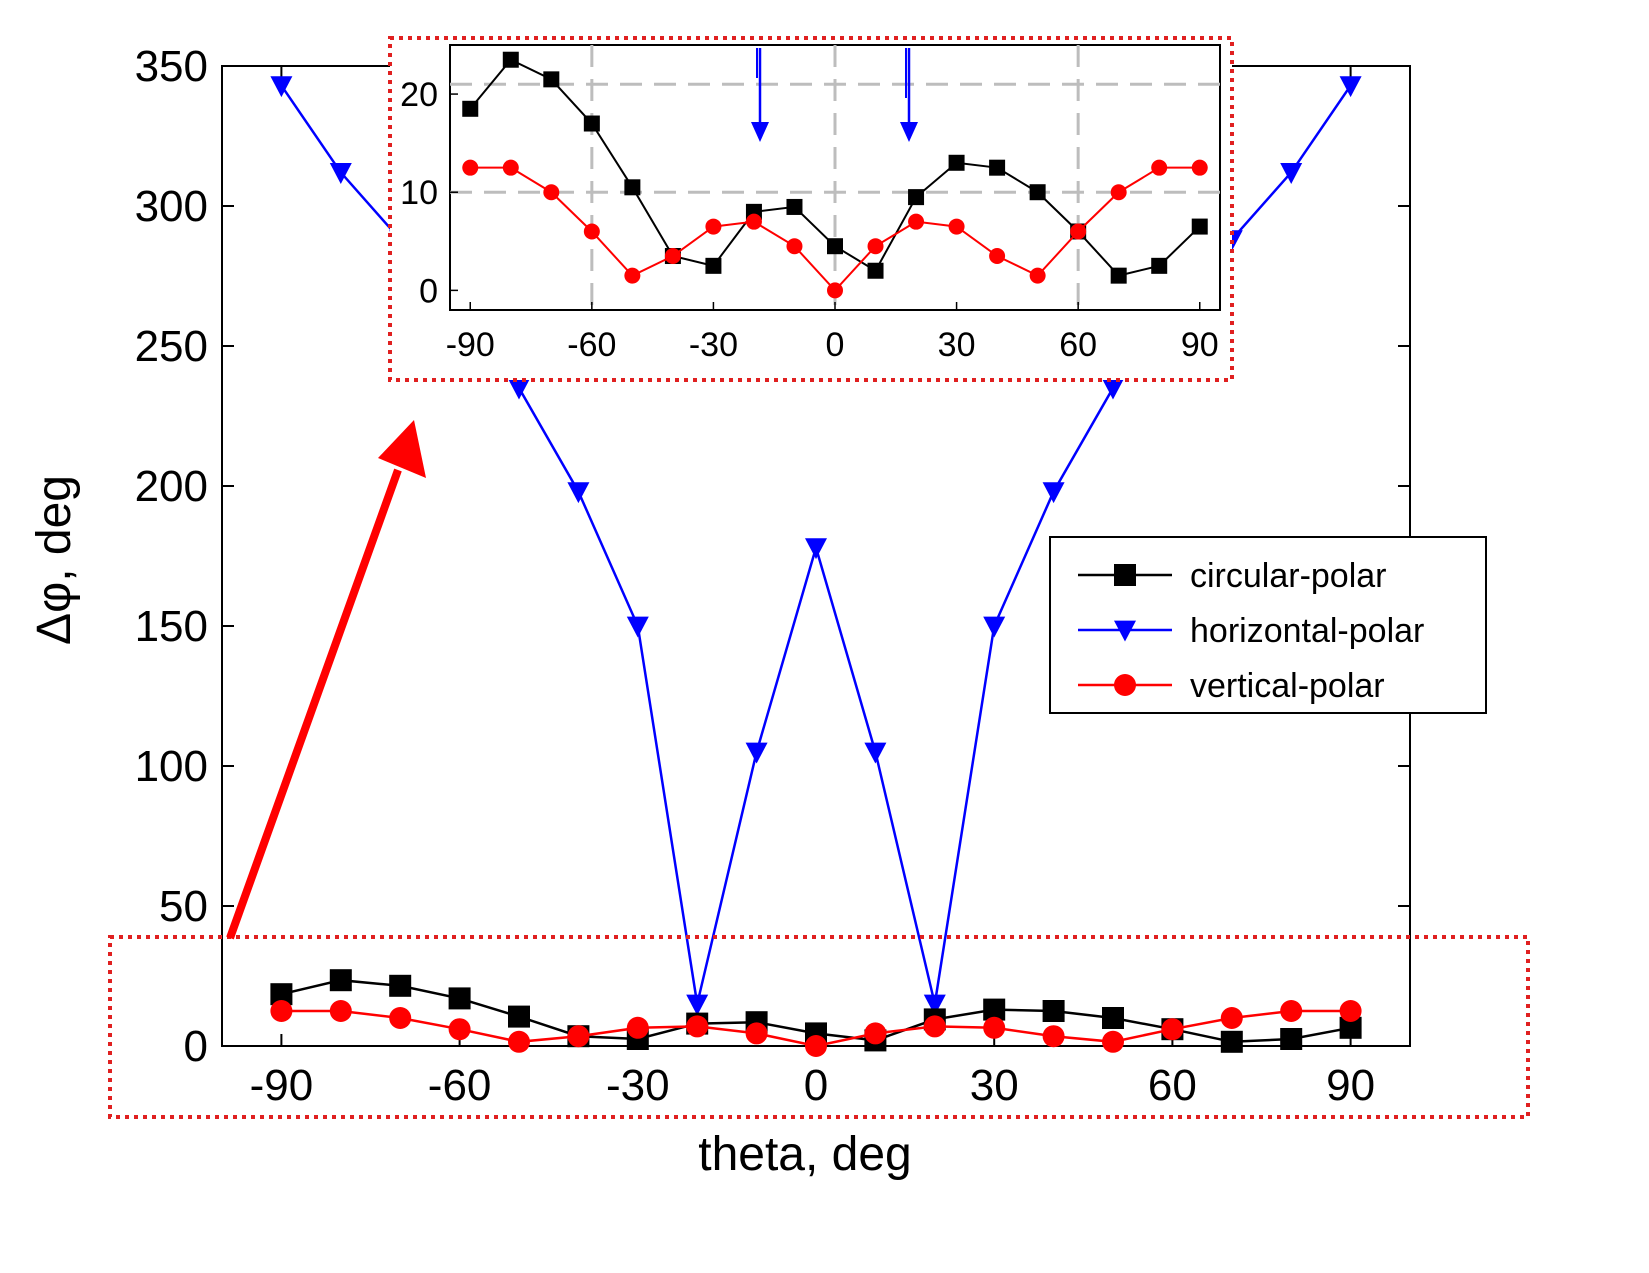 The height and width of the screenshot is (1273, 1649). Describe the element at coordinates (1350, 1085) in the screenshot. I see `x-tick-label: 90` at that location.